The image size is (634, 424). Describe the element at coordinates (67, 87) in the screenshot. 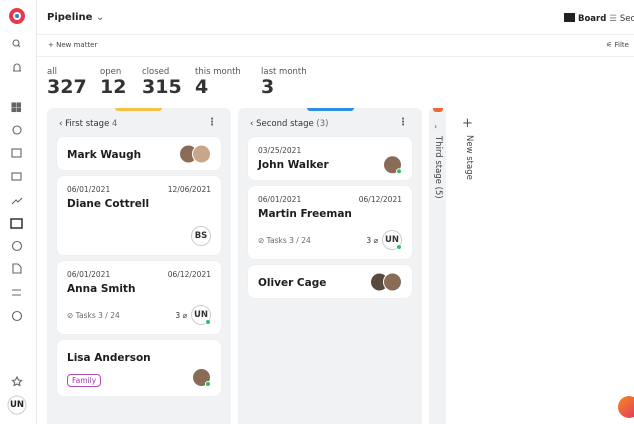

I see `stat-value: 327` at that location.